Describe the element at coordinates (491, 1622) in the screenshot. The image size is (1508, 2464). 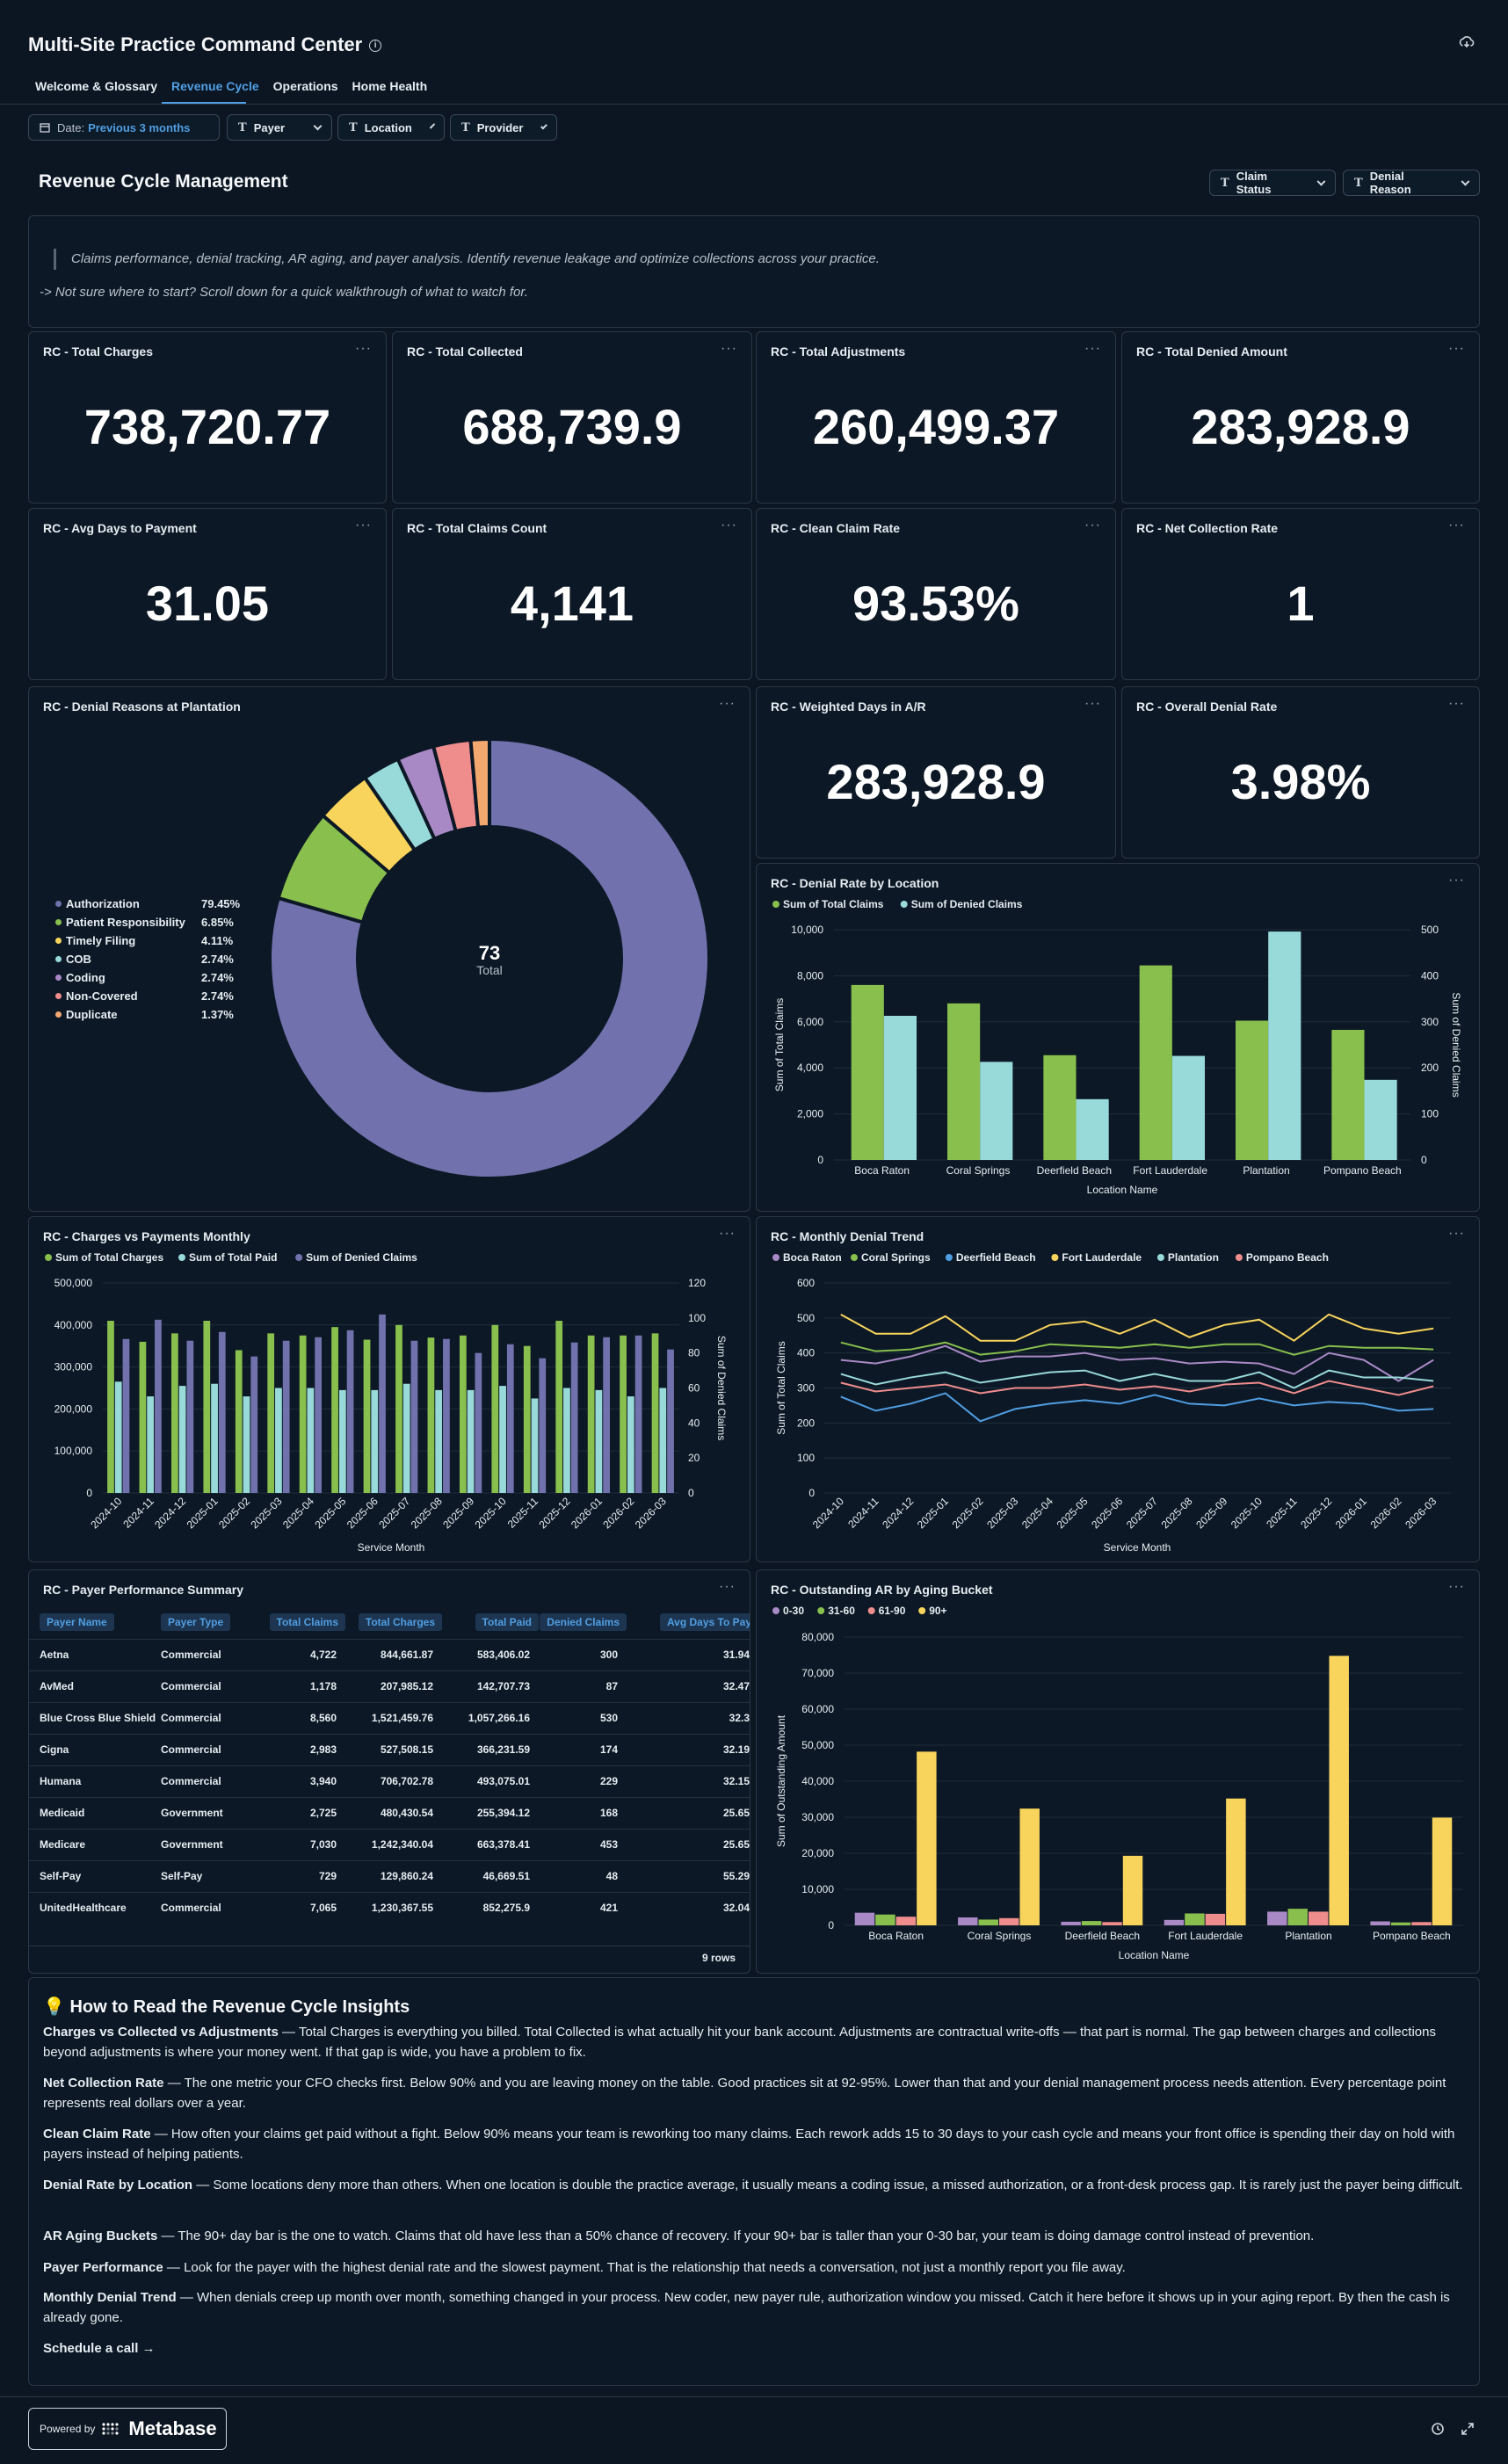
I see `column-header: Total Paid` at that location.